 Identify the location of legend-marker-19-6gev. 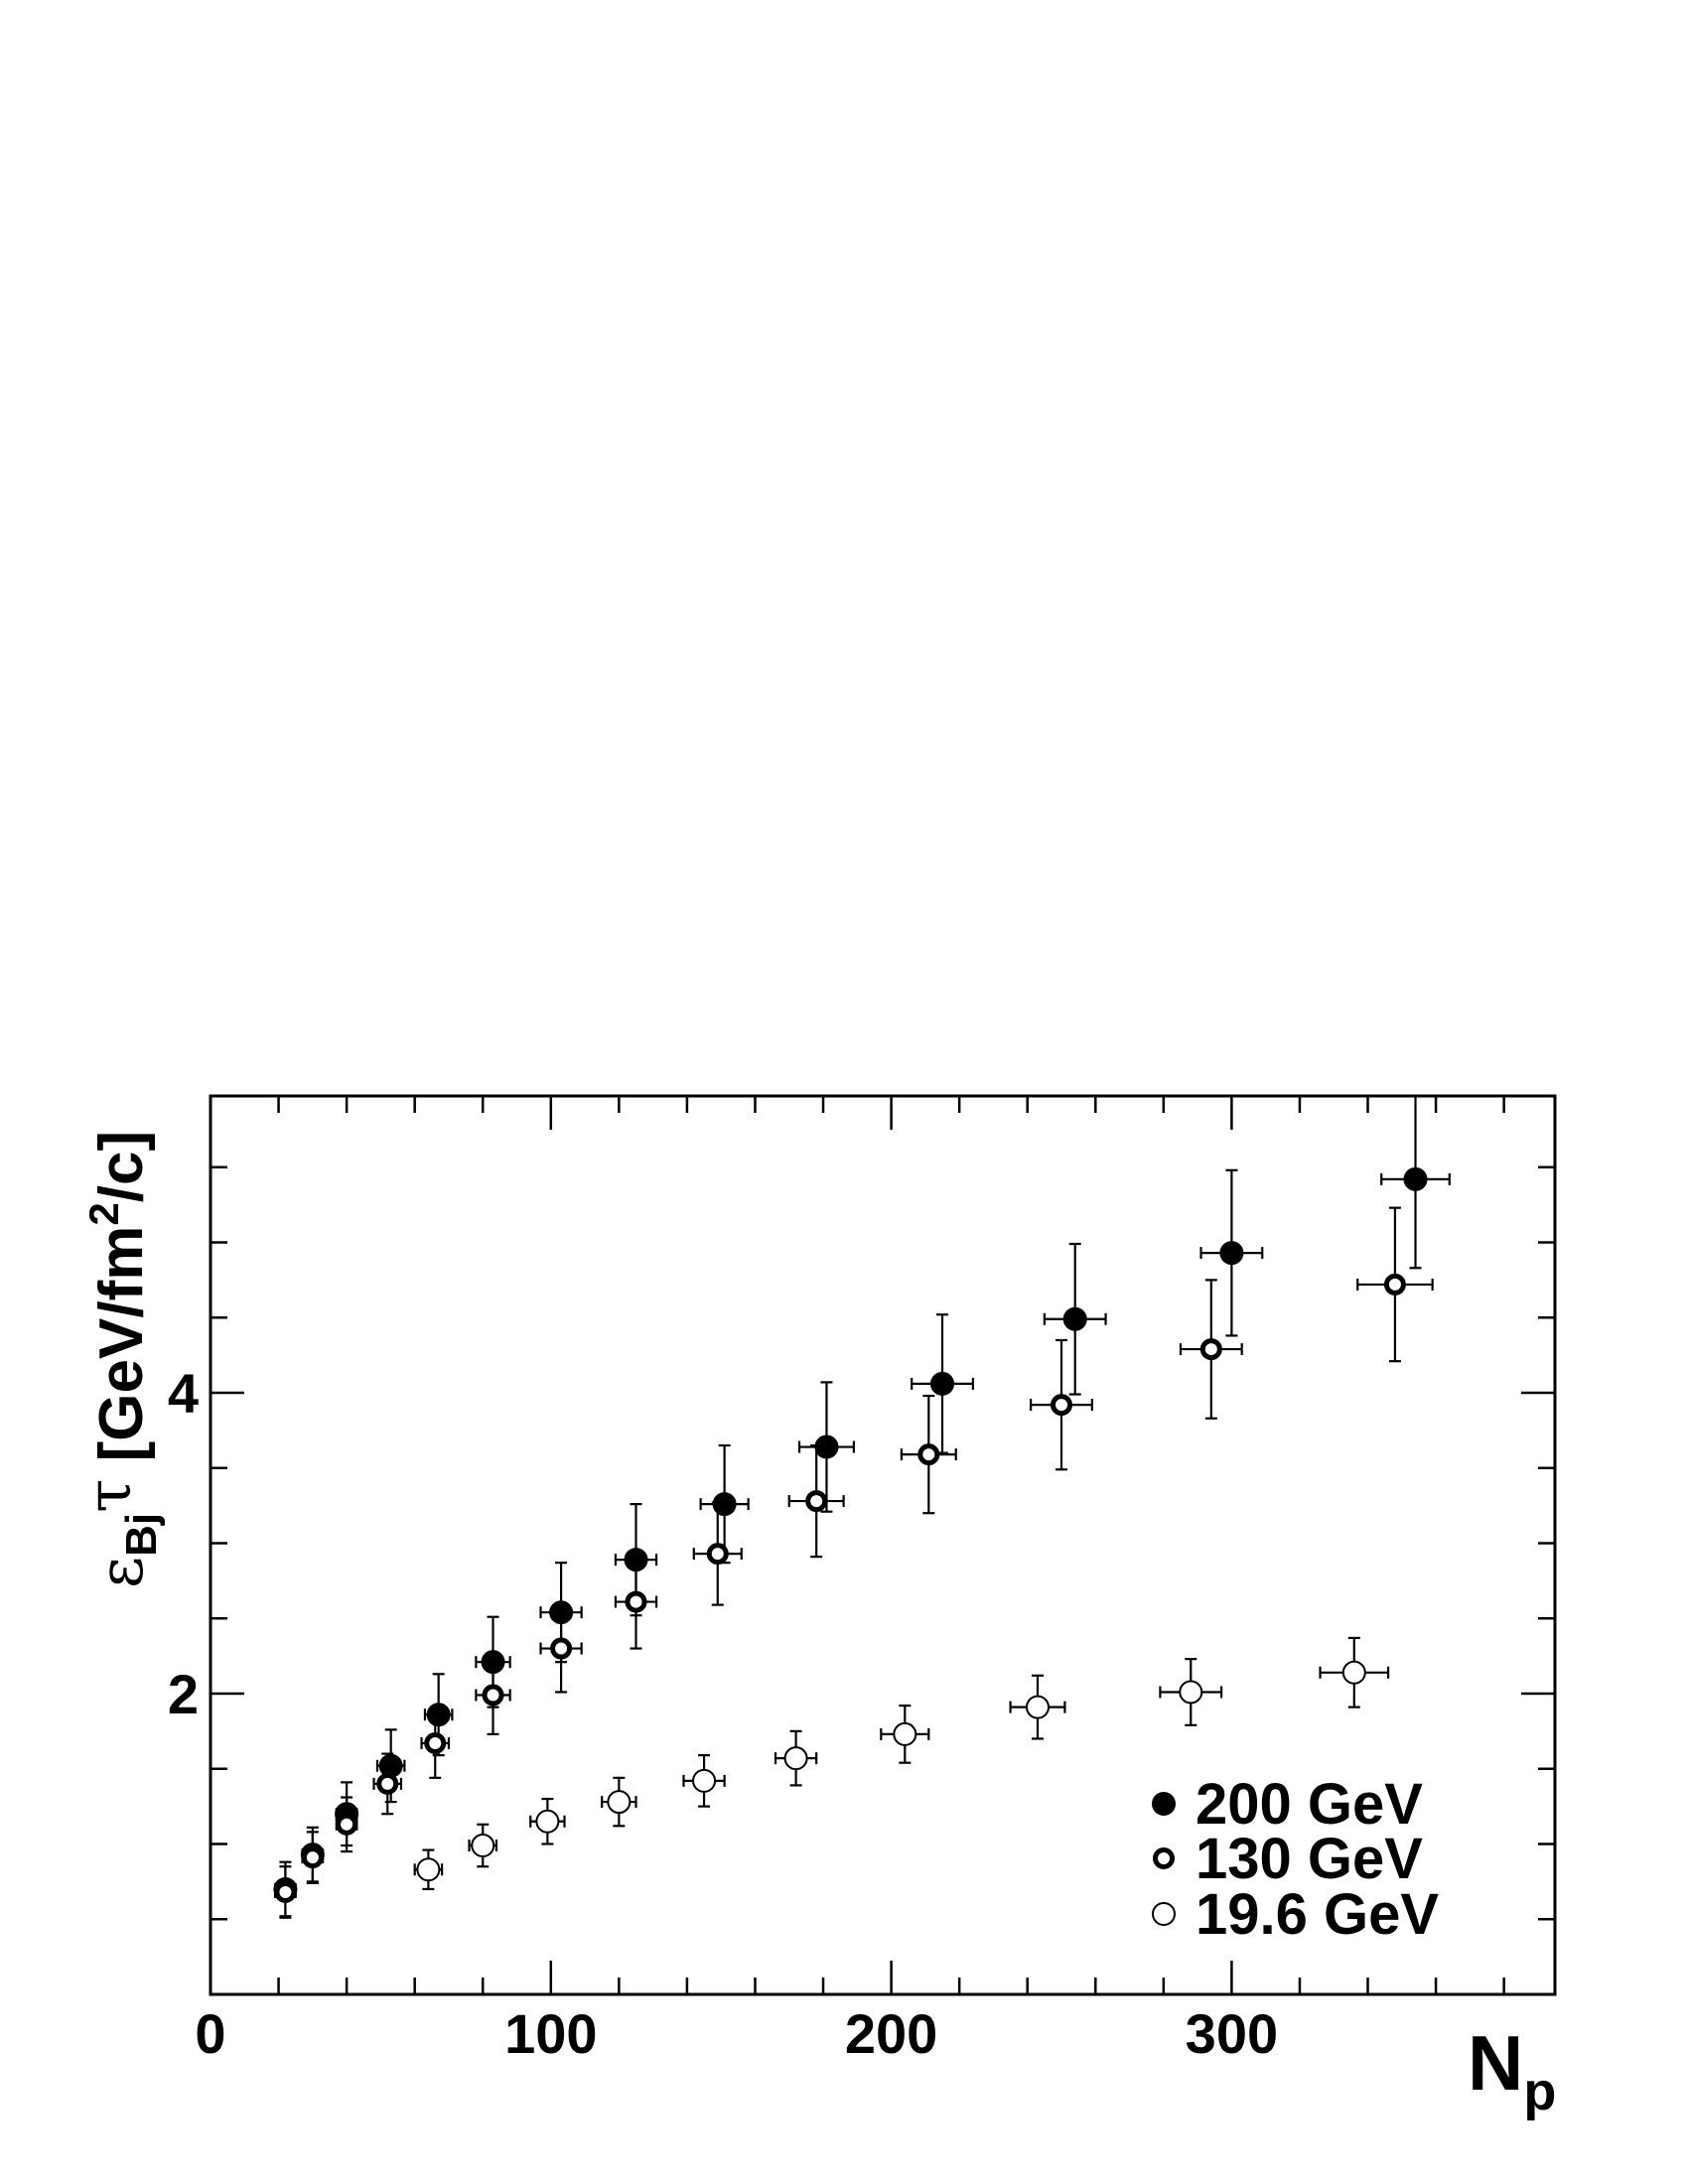
(1164, 1914).